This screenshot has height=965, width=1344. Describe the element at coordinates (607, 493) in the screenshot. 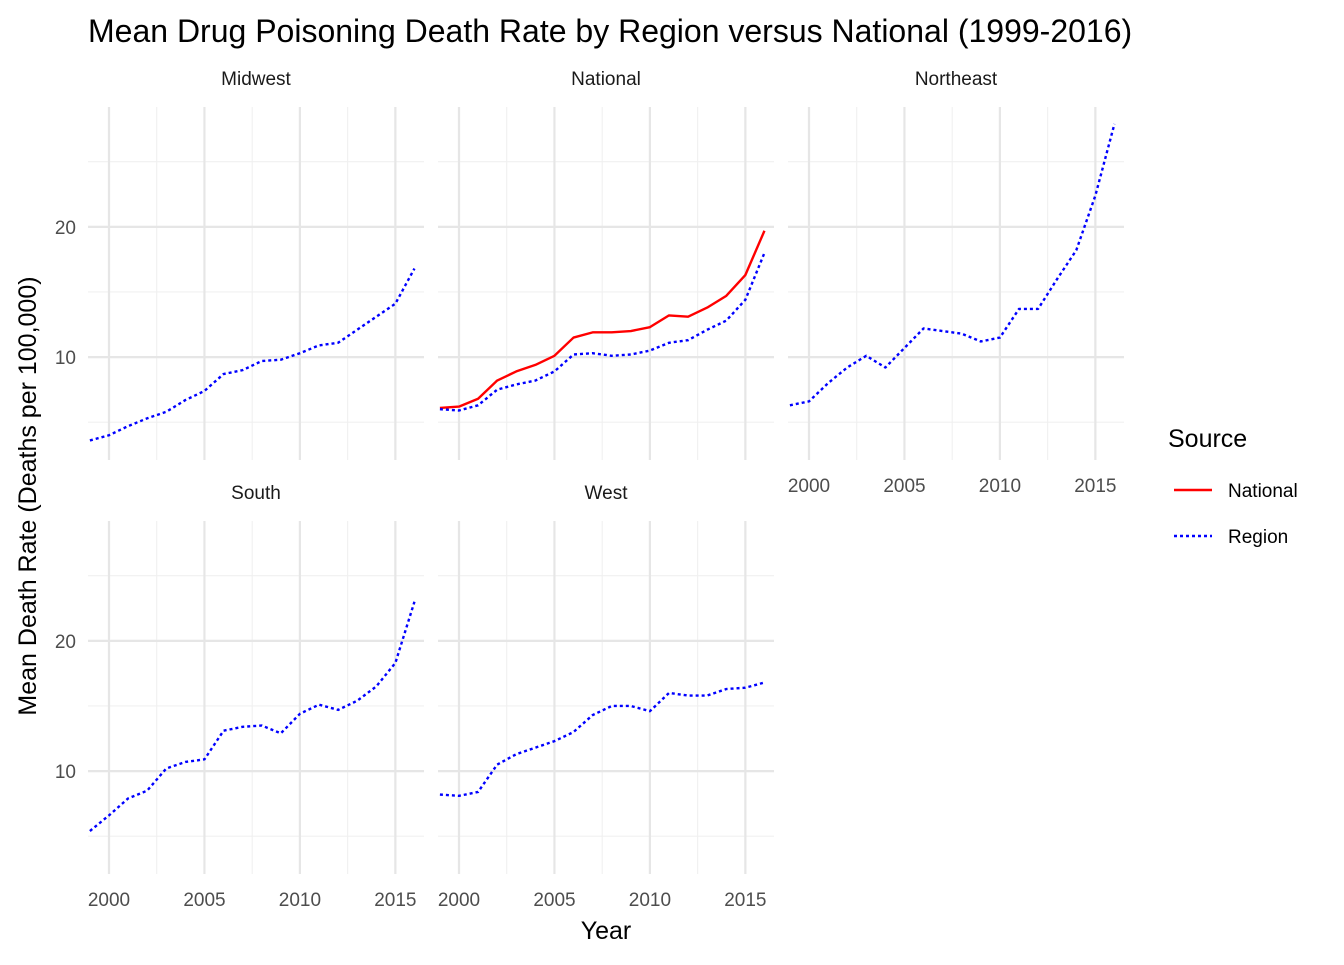

I see `strip-label-west: West` at that location.